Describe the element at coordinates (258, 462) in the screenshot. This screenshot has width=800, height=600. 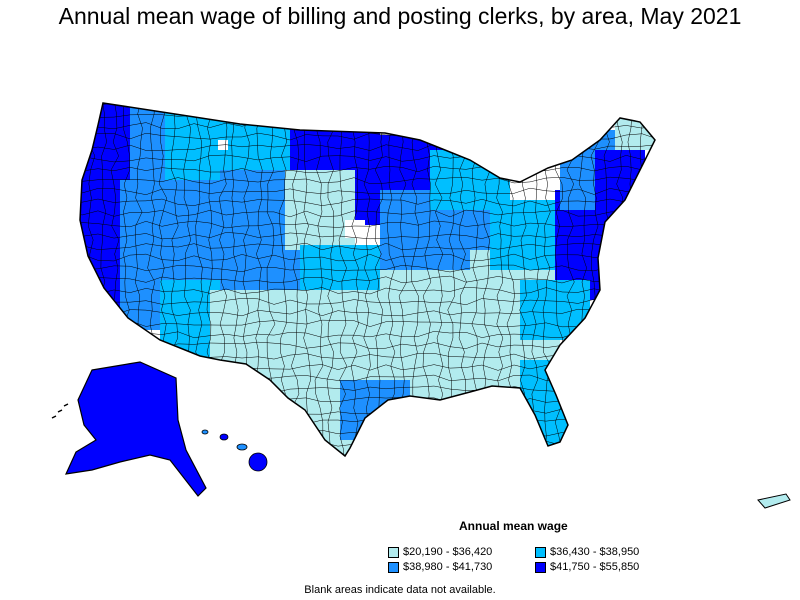
I see `hawaii-island-big-island` at that location.